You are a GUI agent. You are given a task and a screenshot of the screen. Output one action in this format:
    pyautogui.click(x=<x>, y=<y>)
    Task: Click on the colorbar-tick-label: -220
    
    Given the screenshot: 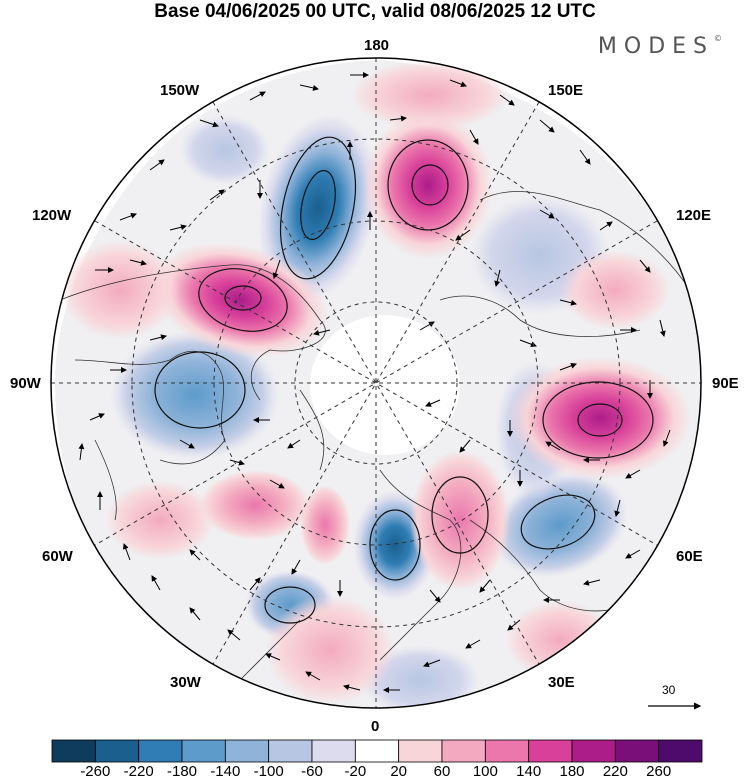 What is the action you would take?
    pyautogui.click(x=138, y=771)
    